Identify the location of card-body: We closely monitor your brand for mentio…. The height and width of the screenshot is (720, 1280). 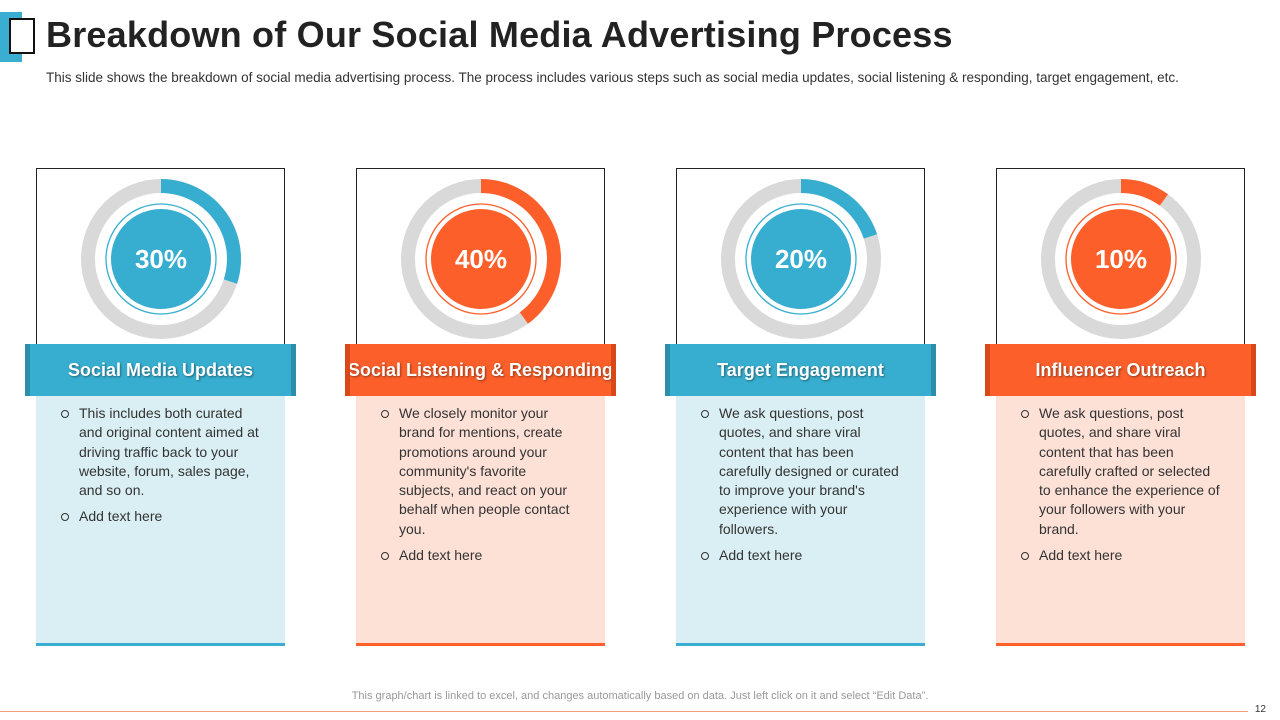
(480, 521).